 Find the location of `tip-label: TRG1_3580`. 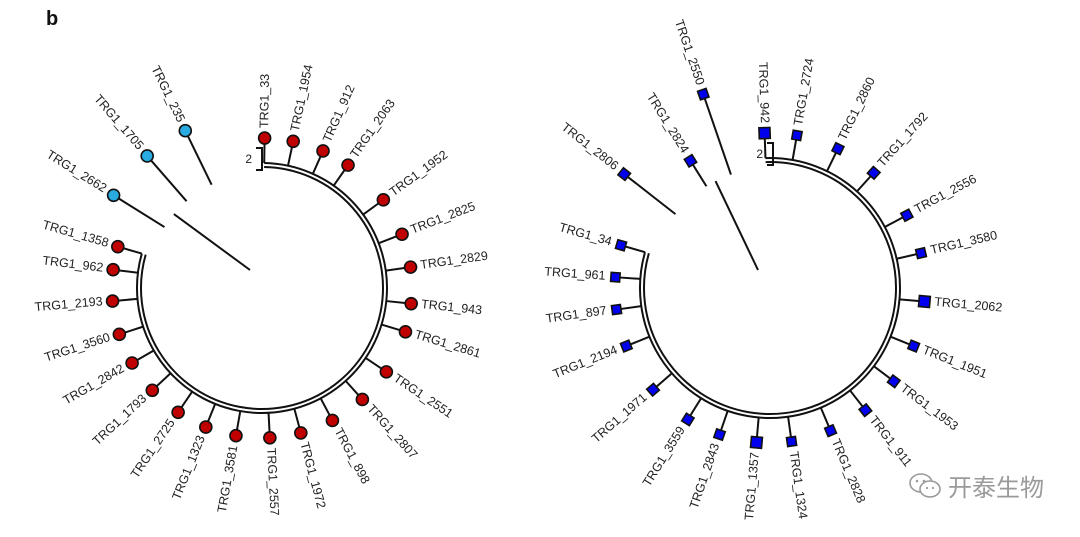

tip-label: TRG1_3580 is located at coordinates (964, 242).